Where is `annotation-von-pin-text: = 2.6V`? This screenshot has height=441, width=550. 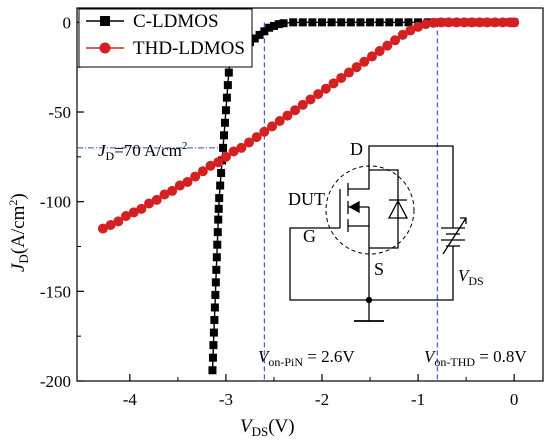 annotation-von-pin-text: = 2.6V is located at coordinates (329, 356).